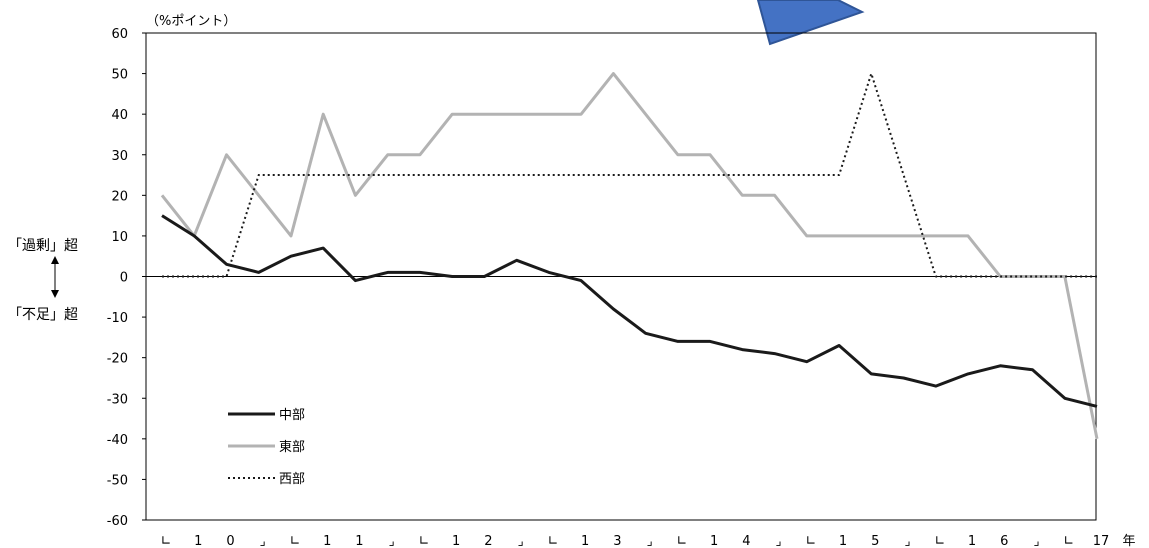 The width and height of the screenshot is (1149, 548). What do you see at coordinates (488, 541) in the screenshot?
I see `x-tick-label: 2` at bounding box center [488, 541].